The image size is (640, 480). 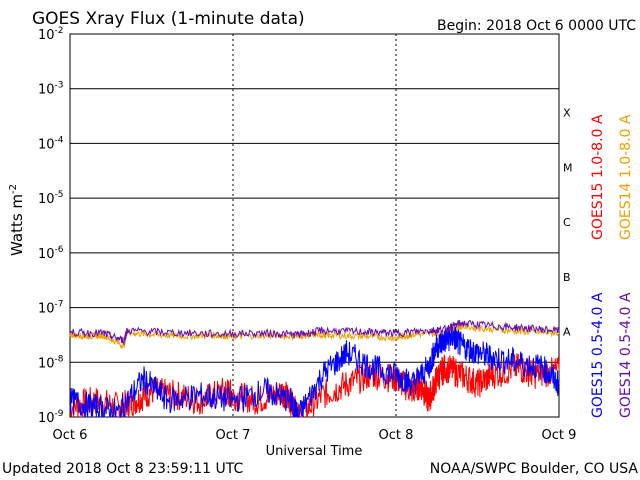 I want to click on flare-class-label: M, so click(x=568, y=167).